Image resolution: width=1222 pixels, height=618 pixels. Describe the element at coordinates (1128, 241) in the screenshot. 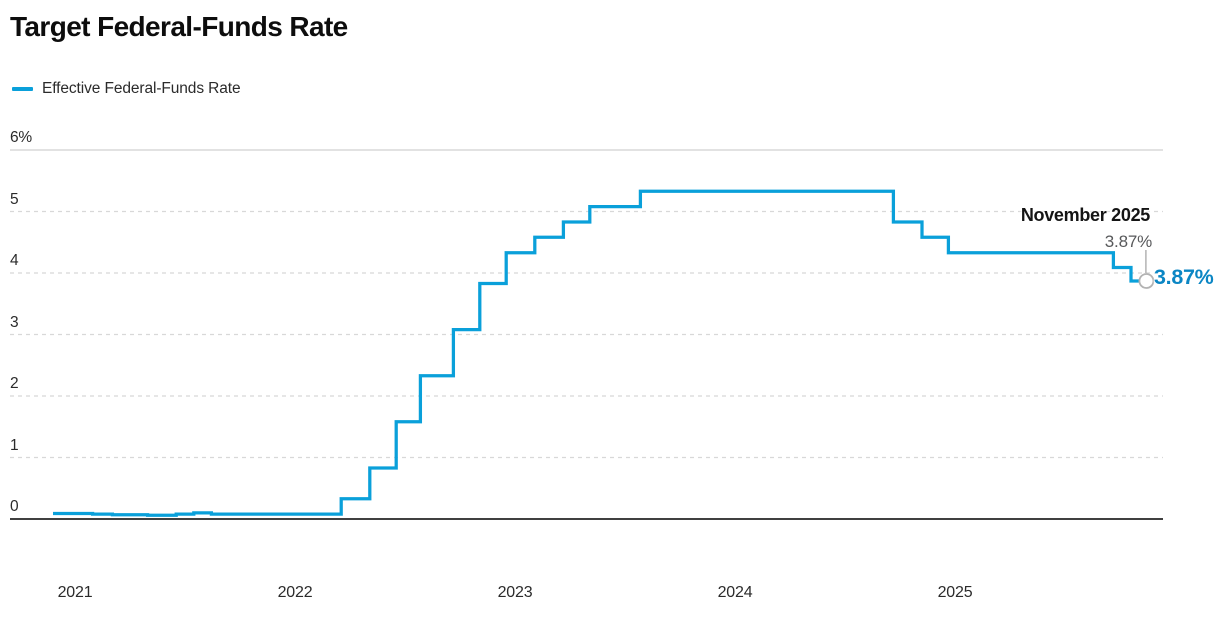

I see `annotation-rate-gray-label: 3.87%` at that location.